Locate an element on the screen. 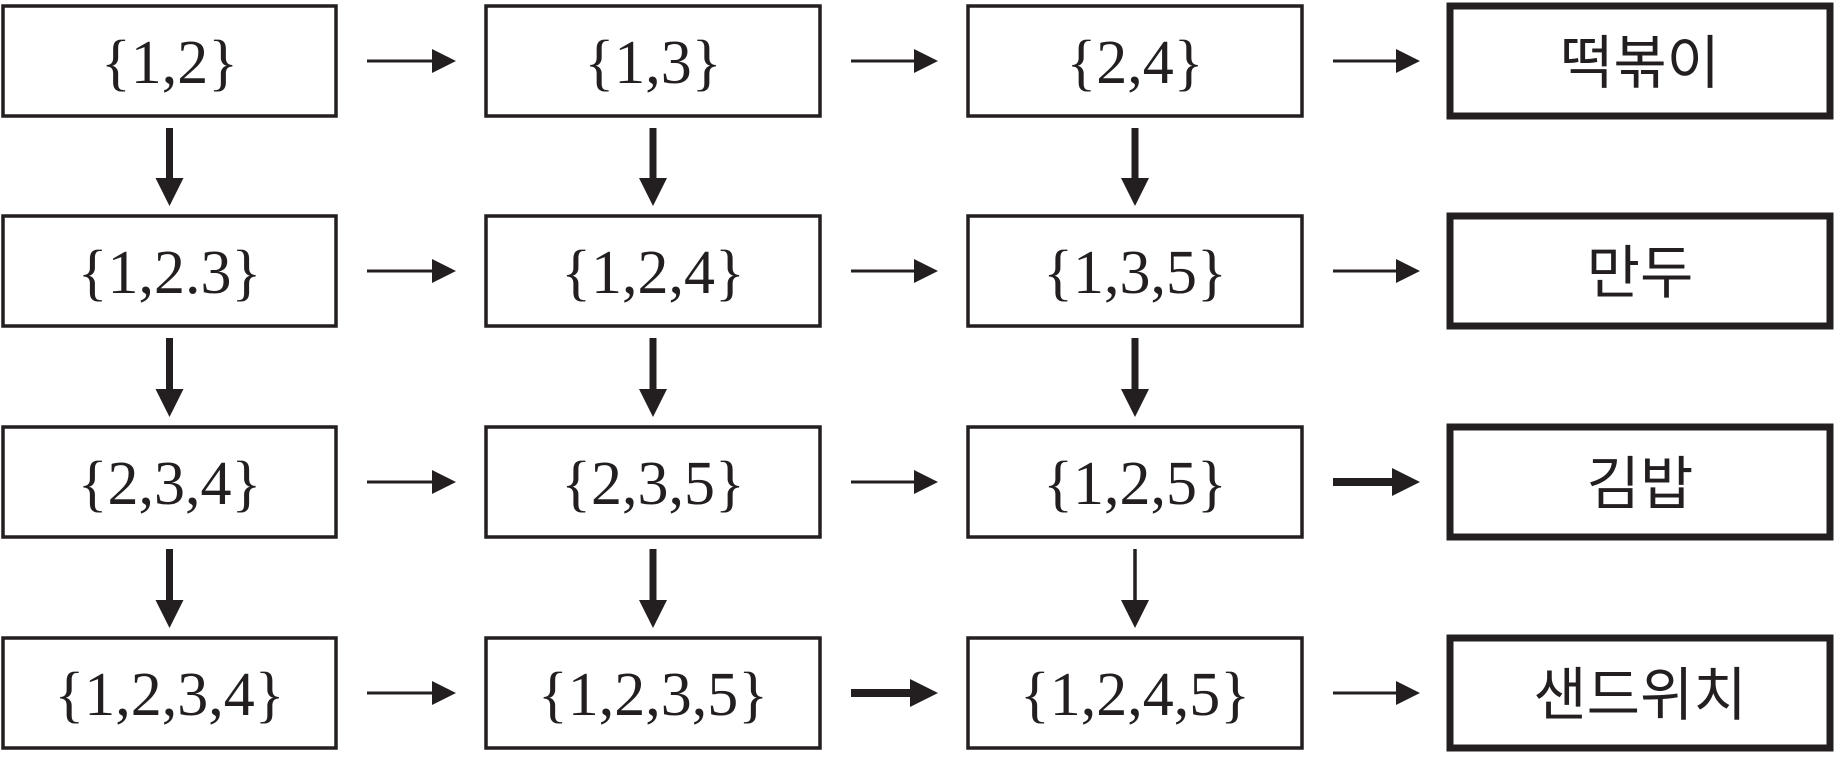 This screenshot has width=1835, height=758. set-label: {1,2,3,5} is located at coordinates (653, 695).